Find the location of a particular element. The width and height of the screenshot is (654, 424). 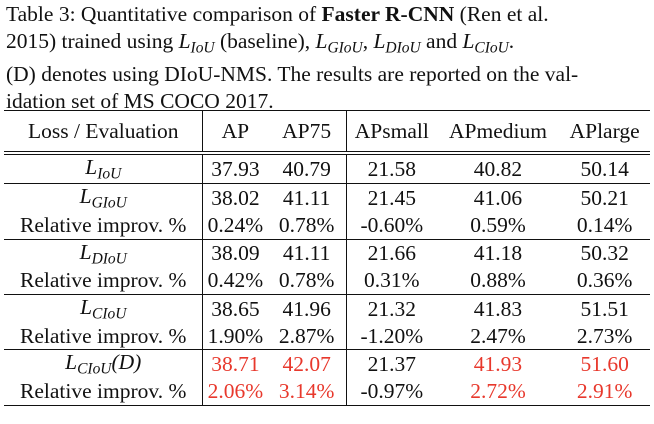

cell-ap: 38.71 is located at coordinates (235, 364).